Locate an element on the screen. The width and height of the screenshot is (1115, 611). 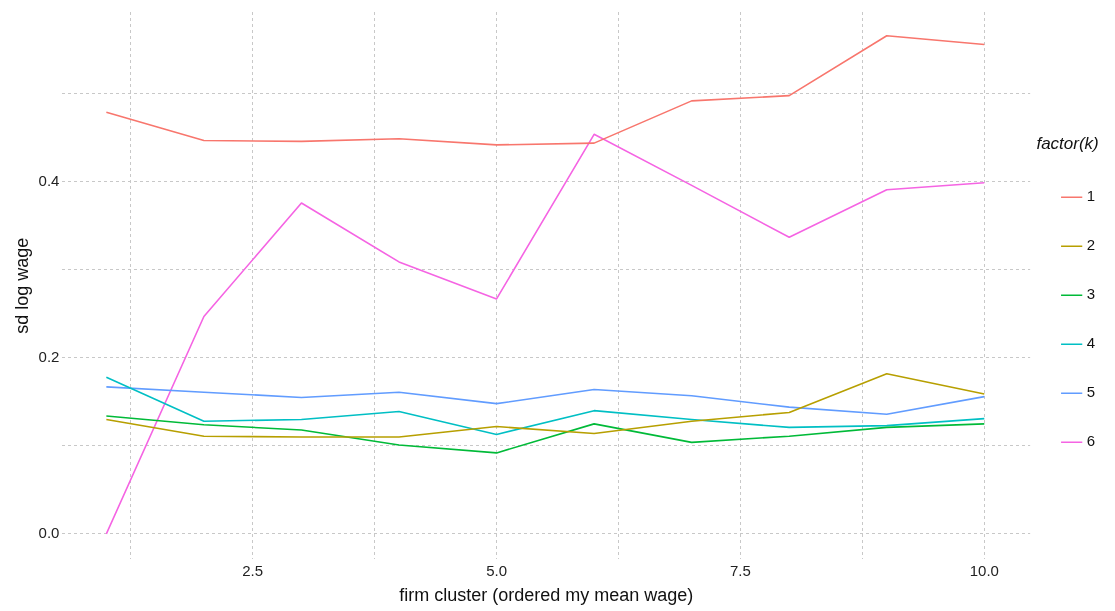
legend-label: 2 is located at coordinates (1090, 245).